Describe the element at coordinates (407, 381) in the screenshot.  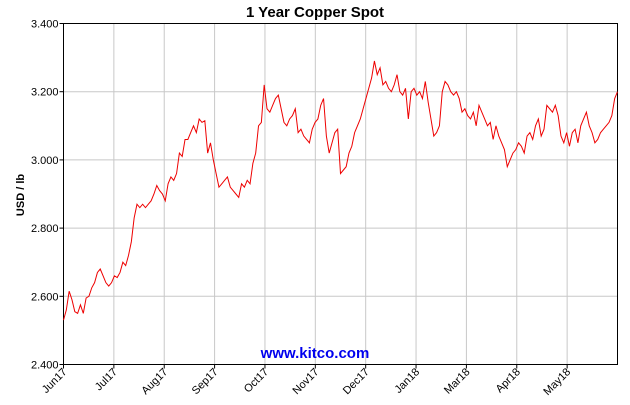
I see `x-tick-label: Jan18` at that location.